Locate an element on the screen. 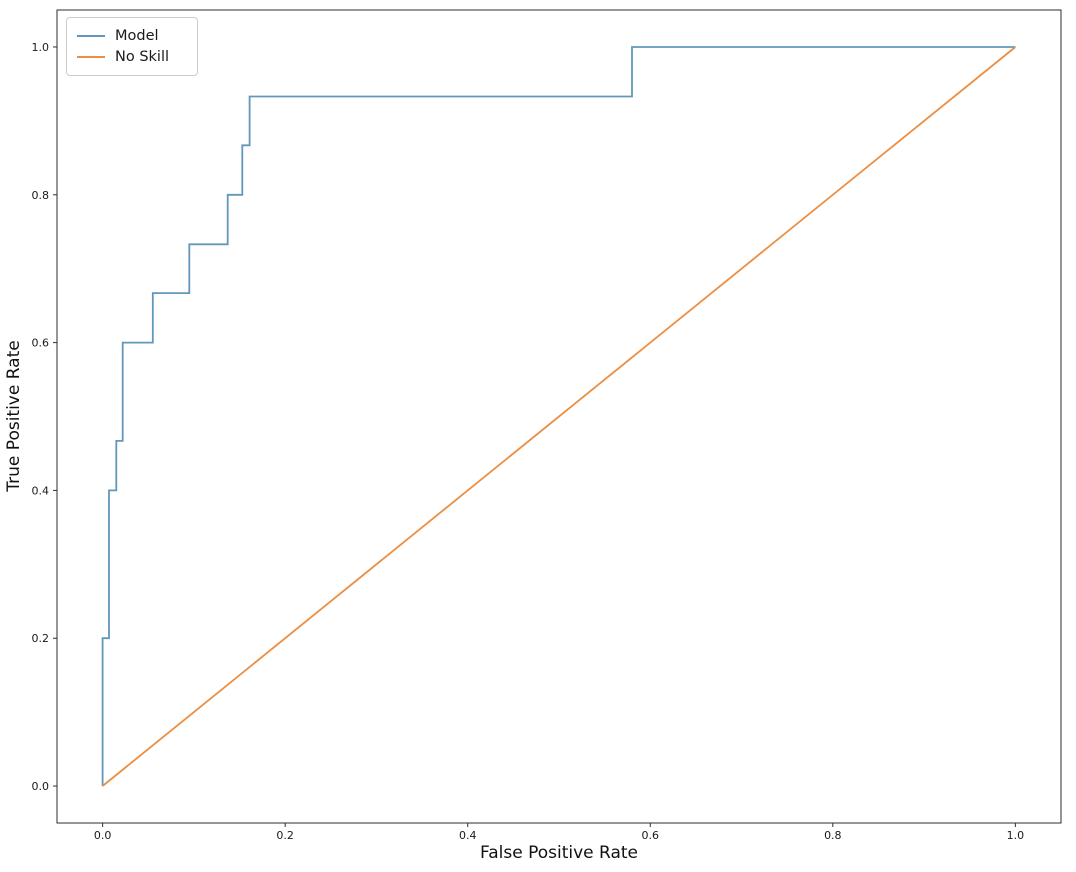  x-tick-label: 0.6 is located at coordinates (651, 835).